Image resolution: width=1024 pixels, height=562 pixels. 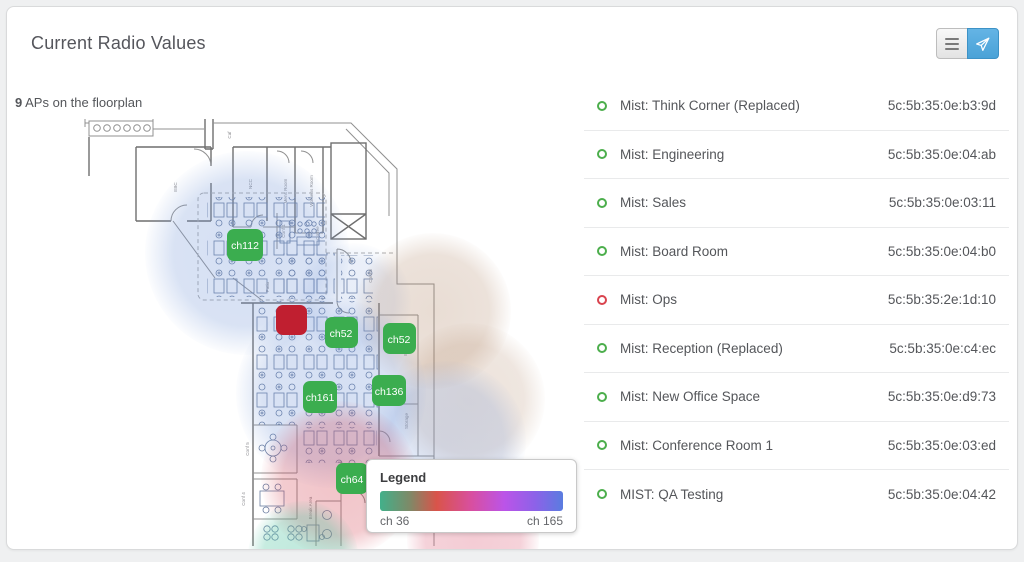 What do you see at coordinates (941, 300) in the screenshot?
I see `ap-mac: 5c:5b:35:2e:1d:10` at bounding box center [941, 300].